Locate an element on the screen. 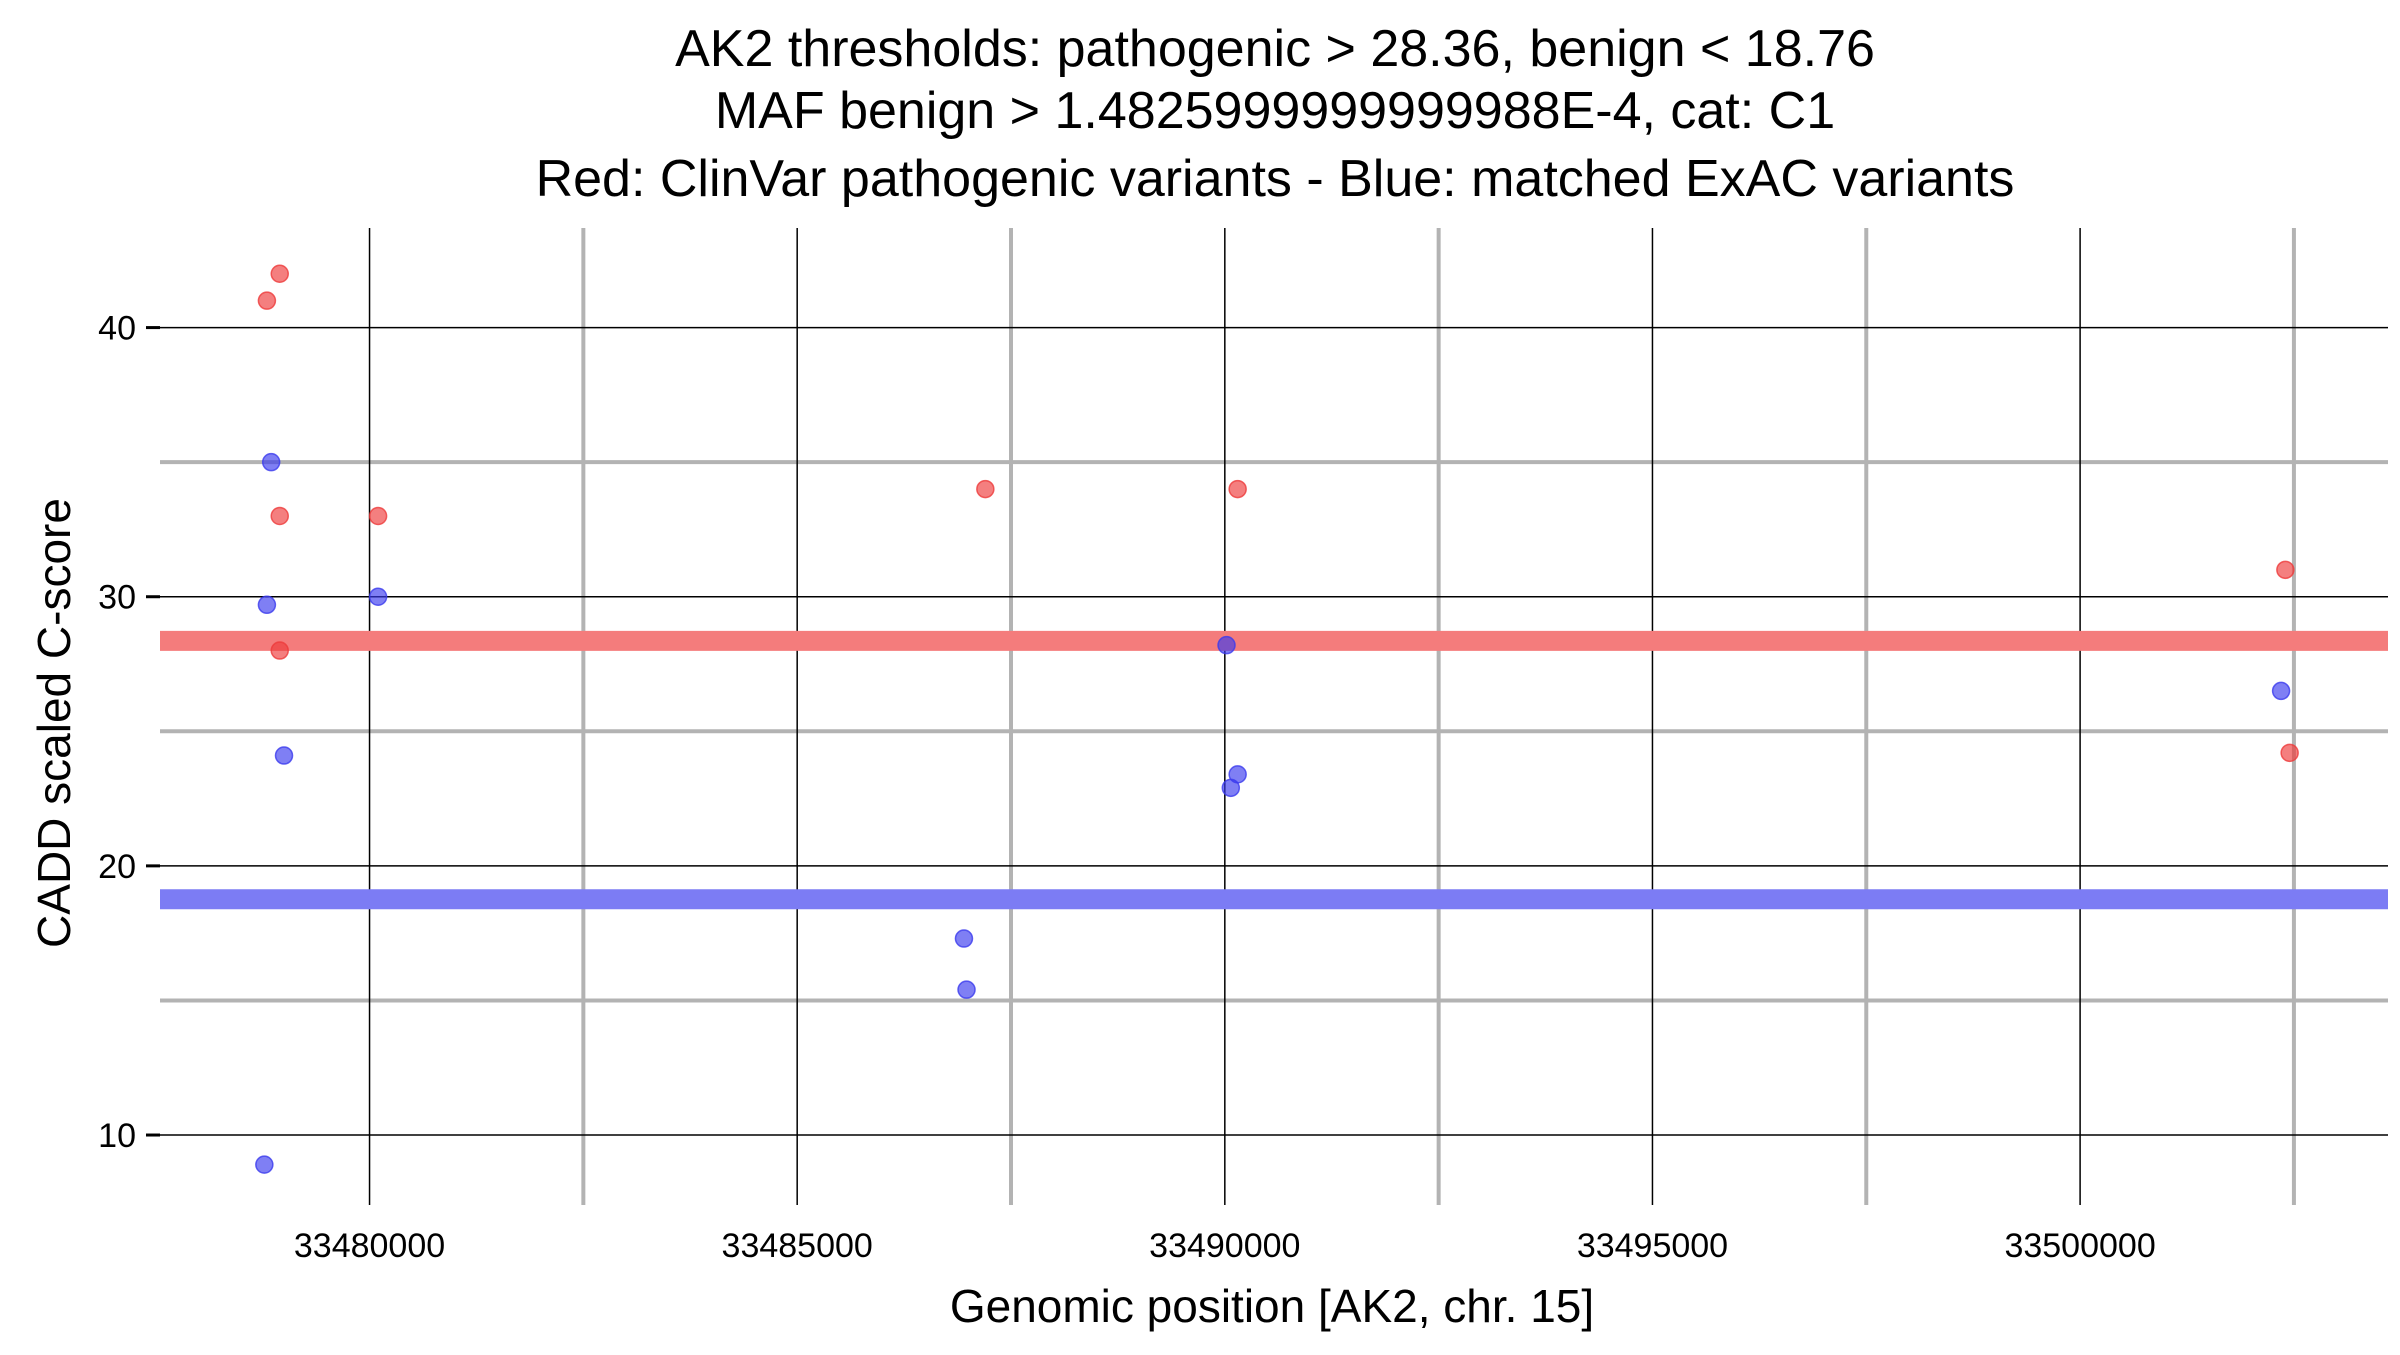  x-axis-ticks: 33480000 33485000 33490000 33495000 33500000 is located at coordinates (1225, 1246).